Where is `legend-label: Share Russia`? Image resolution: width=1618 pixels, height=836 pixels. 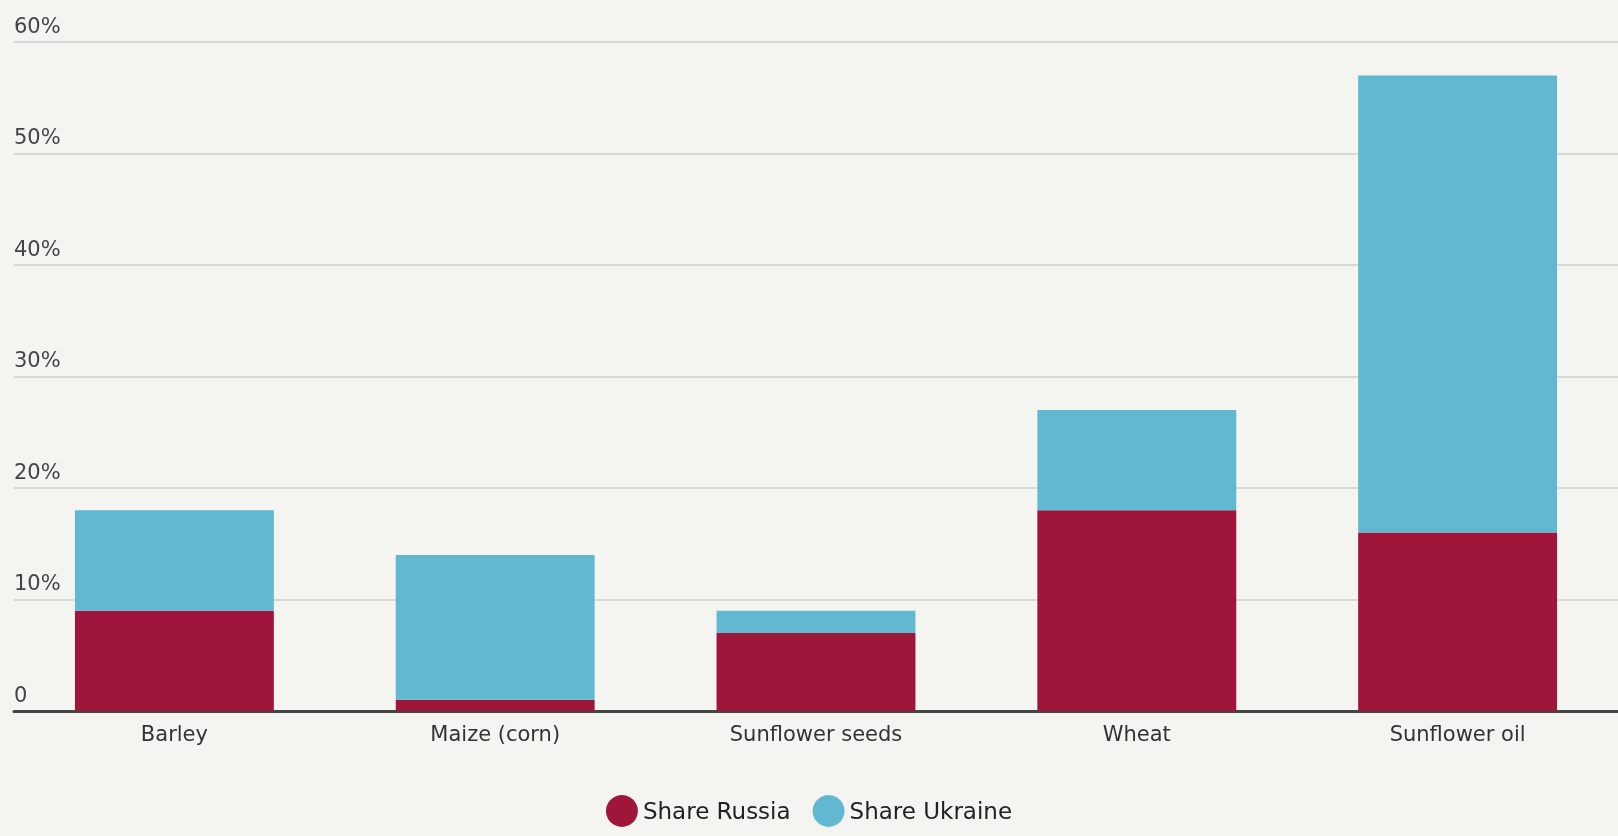 legend-label: Share Russia is located at coordinates (716, 811).